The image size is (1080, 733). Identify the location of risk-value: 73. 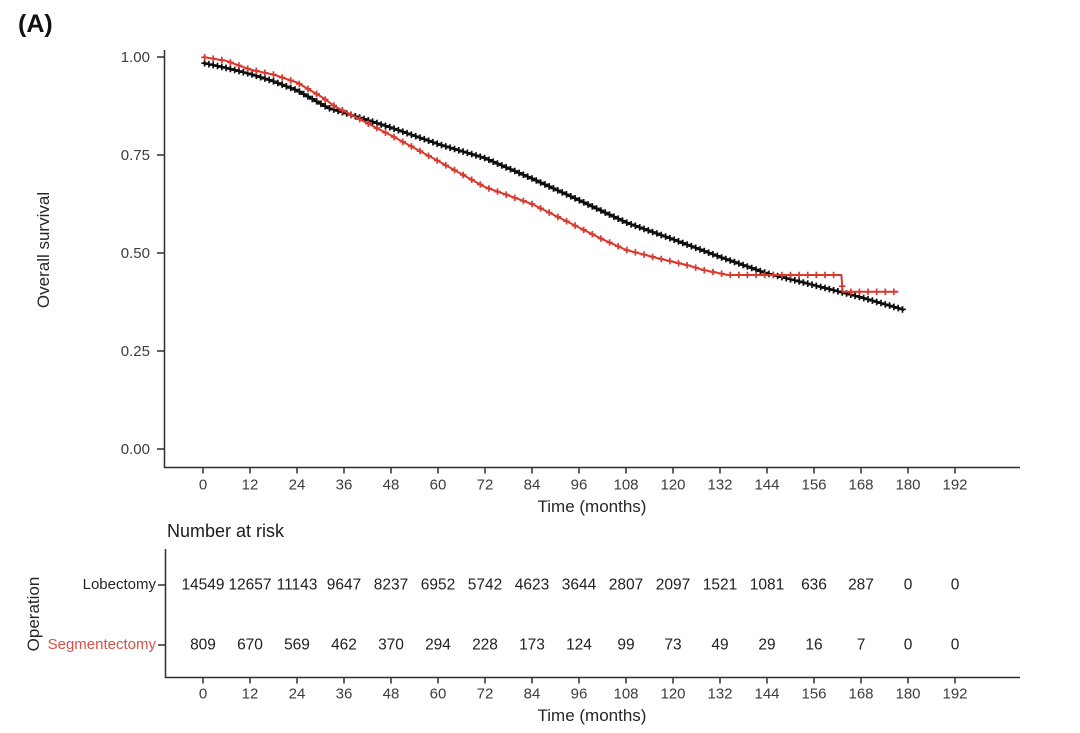
(672, 645).